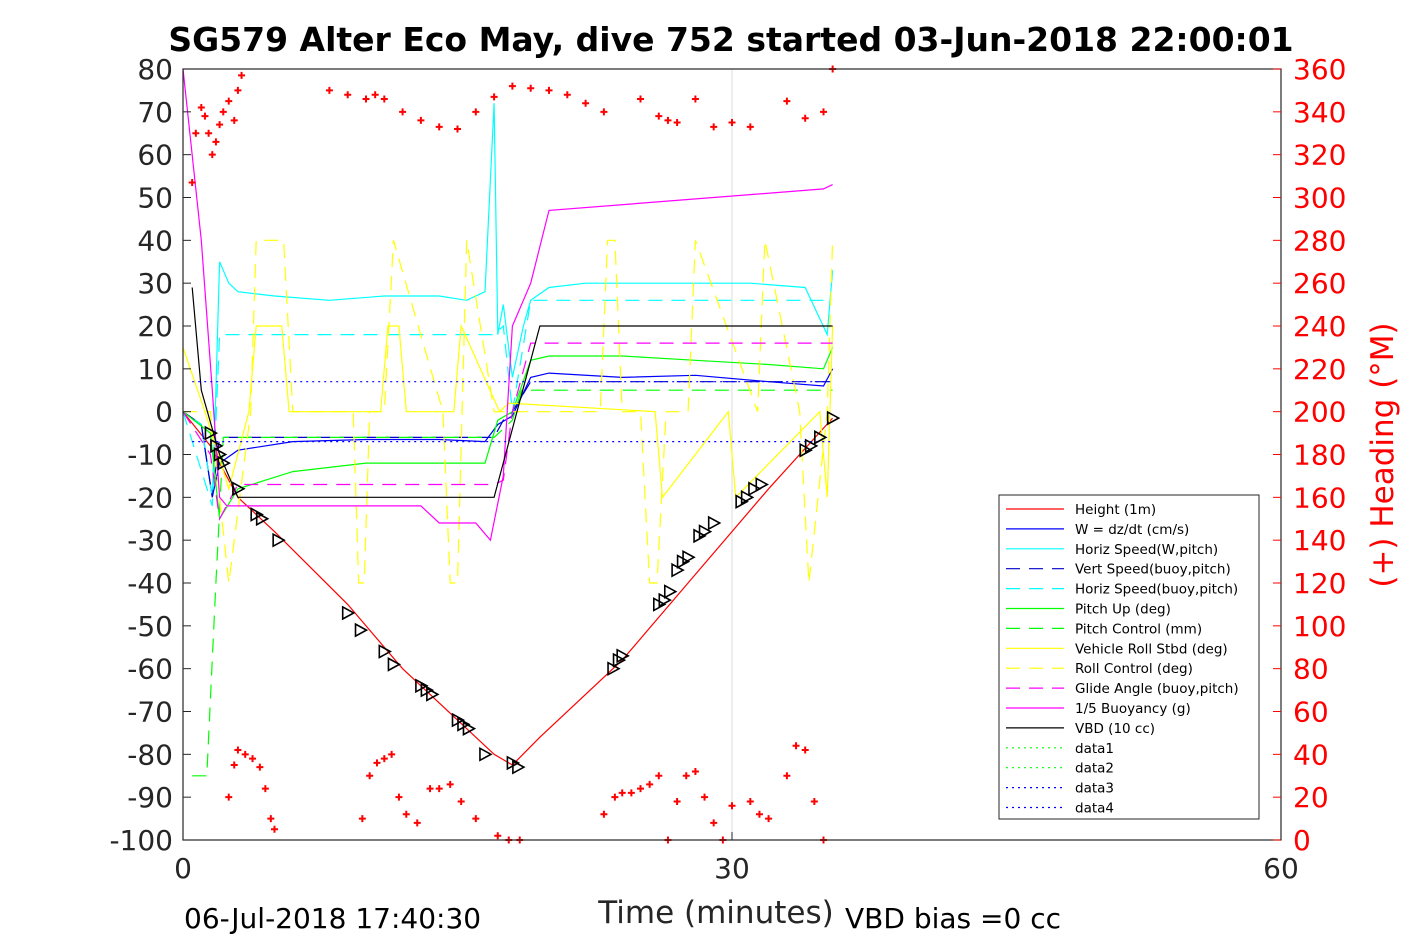 This screenshot has width=1417, height=945. Describe the element at coordinates (155, 283) in the screenshot. I see `y-tick-label: 30` at that location.